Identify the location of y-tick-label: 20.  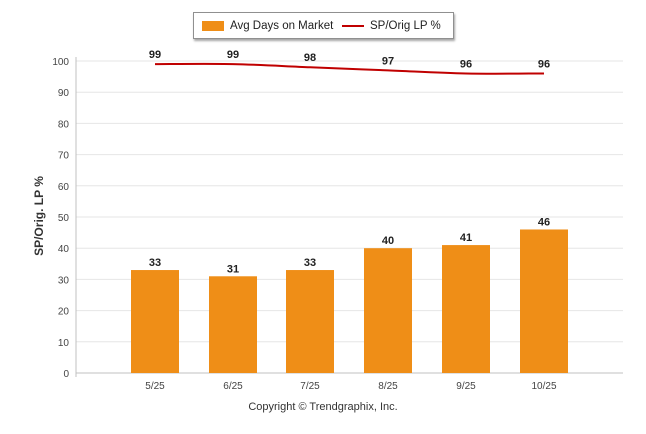
(64, 312).